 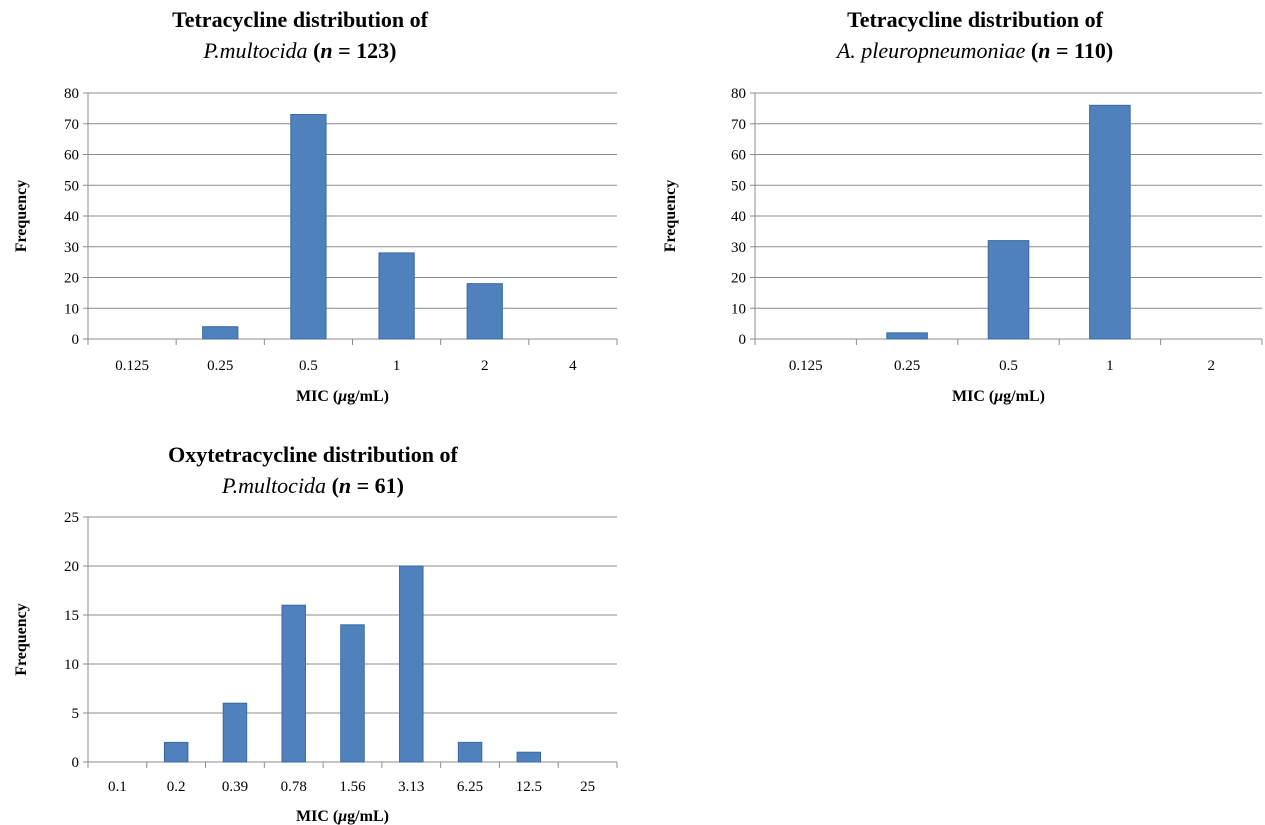 I want to click on bar-1.56, so click(x=352, y=693).